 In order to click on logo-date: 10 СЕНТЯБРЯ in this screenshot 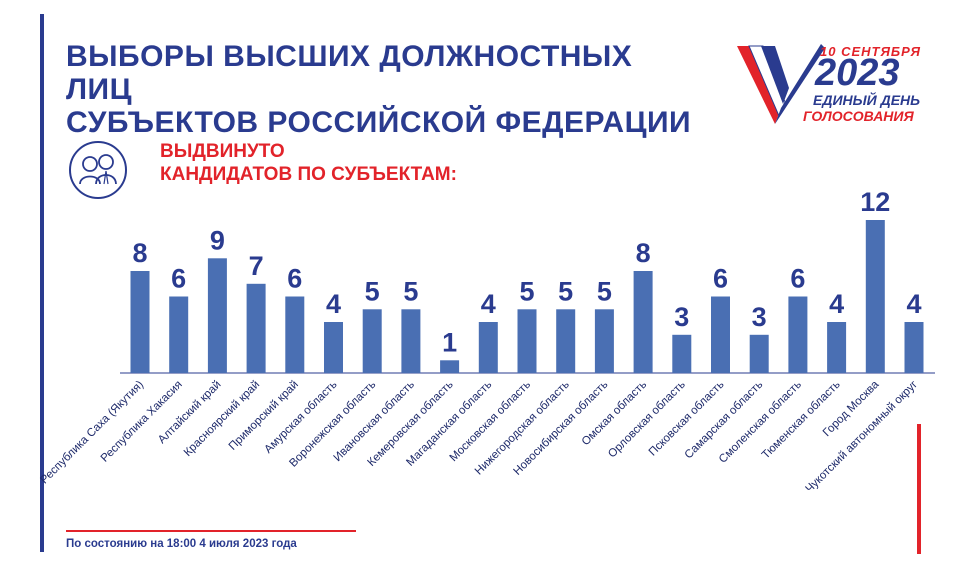, I will do `click(870, 51)`.